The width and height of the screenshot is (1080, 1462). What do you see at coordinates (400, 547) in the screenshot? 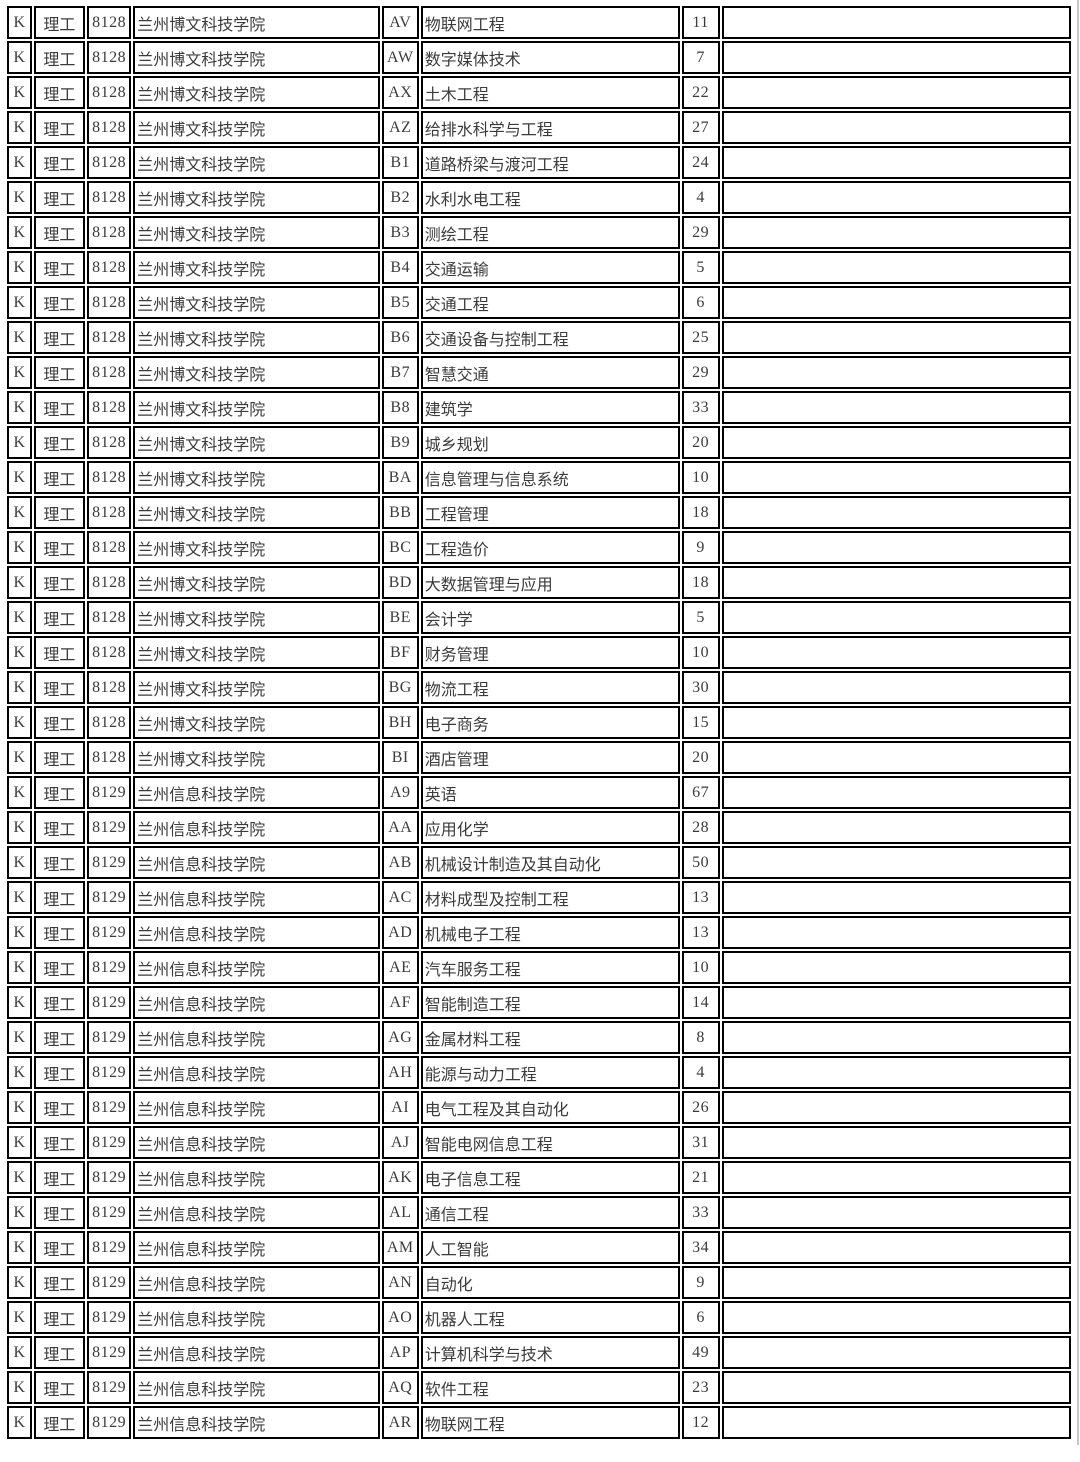
I see `cell-major_code: BC` at bounding box center [400, 547].